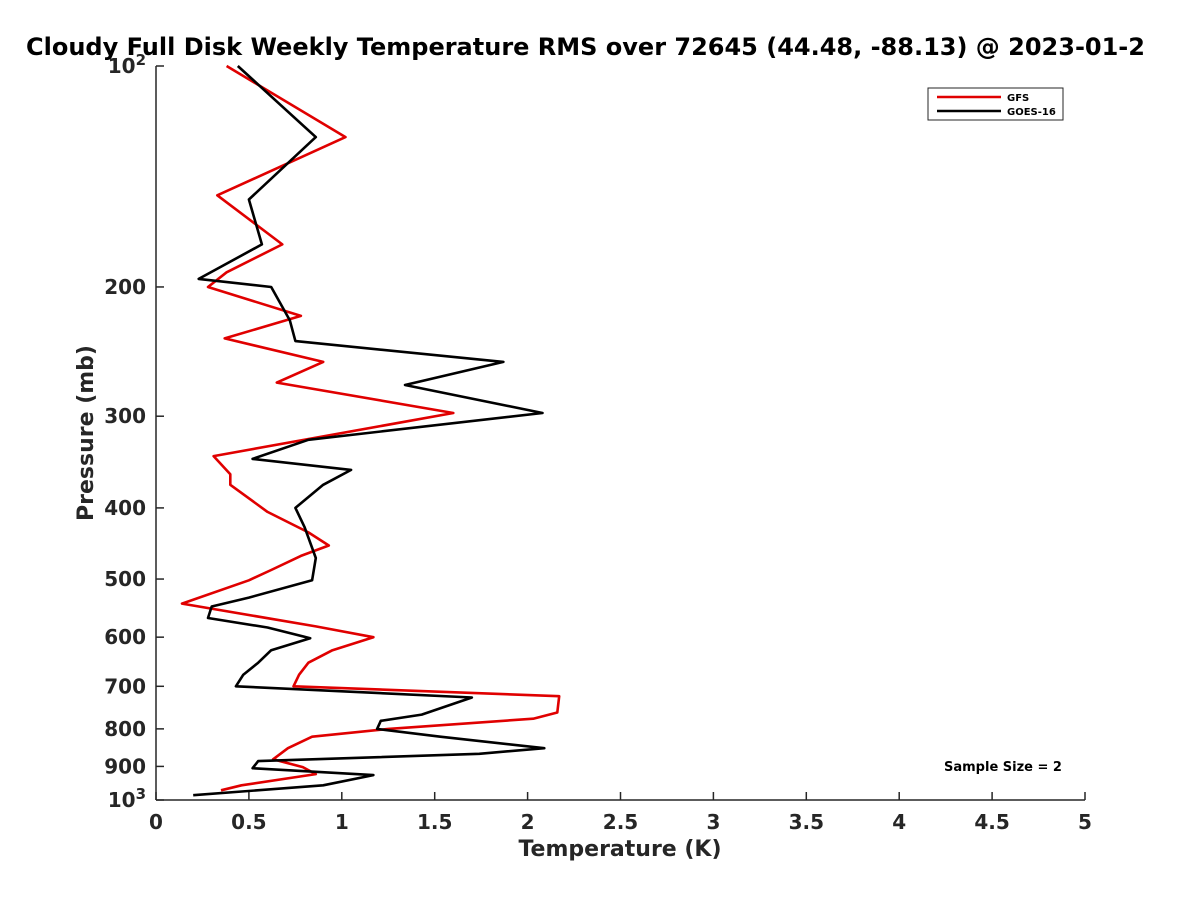  Describe the element at coordinates (134, 431) in the screenshot. I see `y-axis-ticks: 10² 200 300 400 500 600 700 800 900 10³` at that location.